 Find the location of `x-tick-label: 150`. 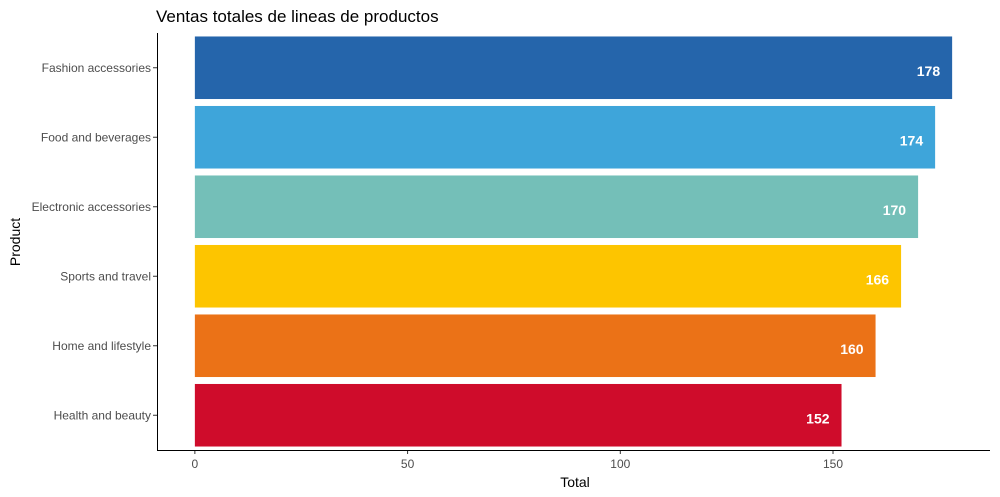

x-tick-label: 150 is located at coordinates (833, 464).